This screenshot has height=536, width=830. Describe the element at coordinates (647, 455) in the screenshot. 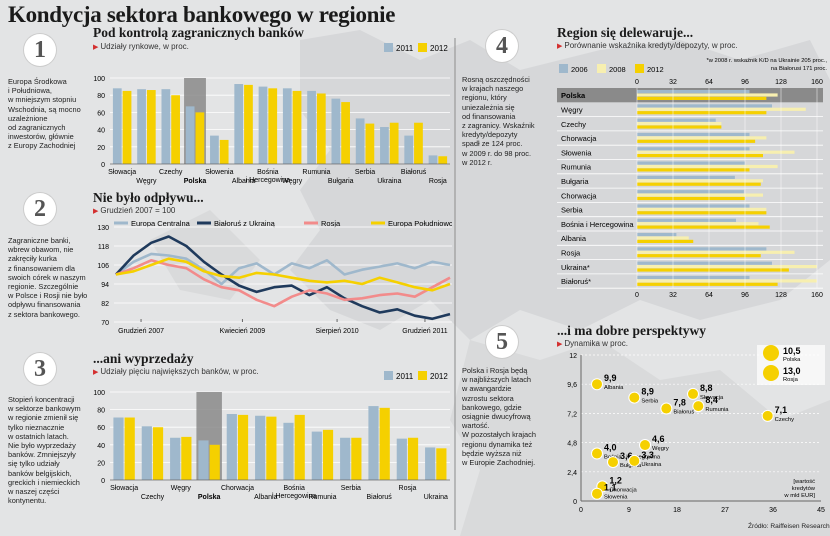

I see `bubble-value: 3,3` at that location.